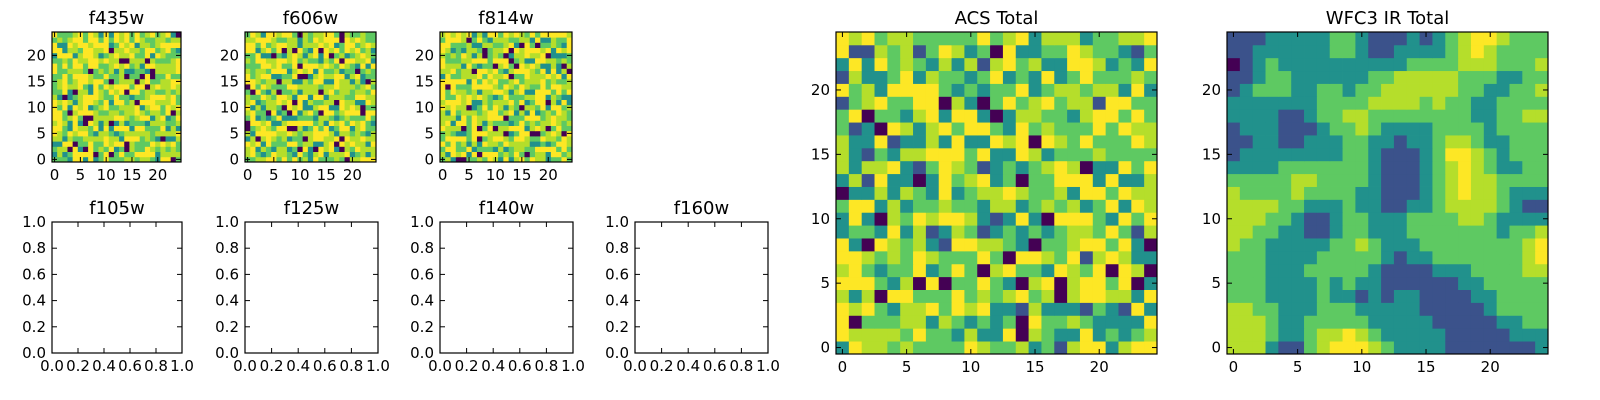  What do you see at coordinates (825, 348) in the screenshot?
I see `y-tick-label: 0` at bounding box center [825, 348].